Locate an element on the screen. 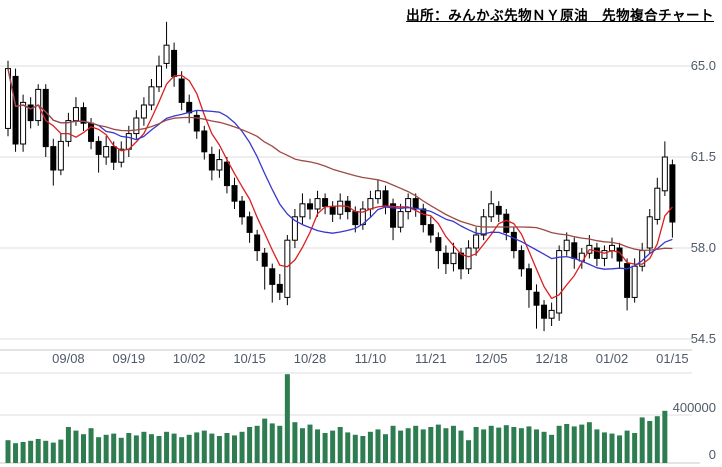 This screenshot has width=722, height=467. price-axis-label: 58.0 is located at coordinates (703, 247).